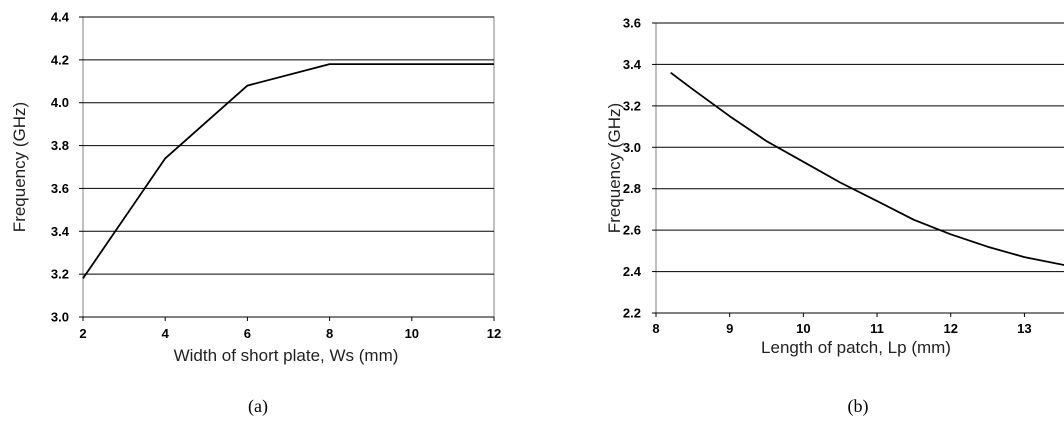 The image size is (1064, 429). Describe the element at coordinates (632, 168) in the screenshot. I see `y-tick-labels: 2.2 2.4 2.6 2.8 3.0 3.2 3.4 3.6` at that location.